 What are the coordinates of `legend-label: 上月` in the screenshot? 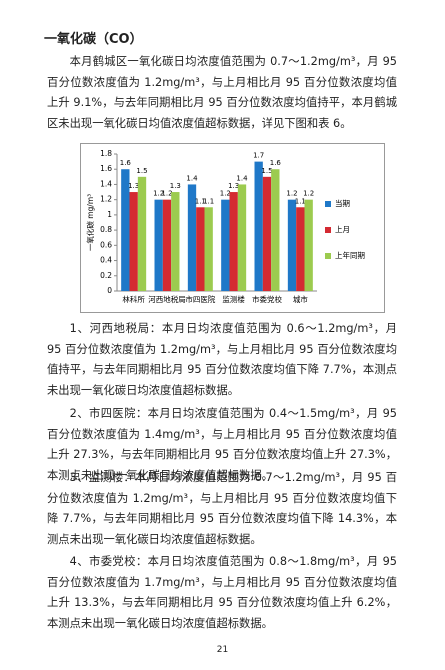 It's located at (342, 229).